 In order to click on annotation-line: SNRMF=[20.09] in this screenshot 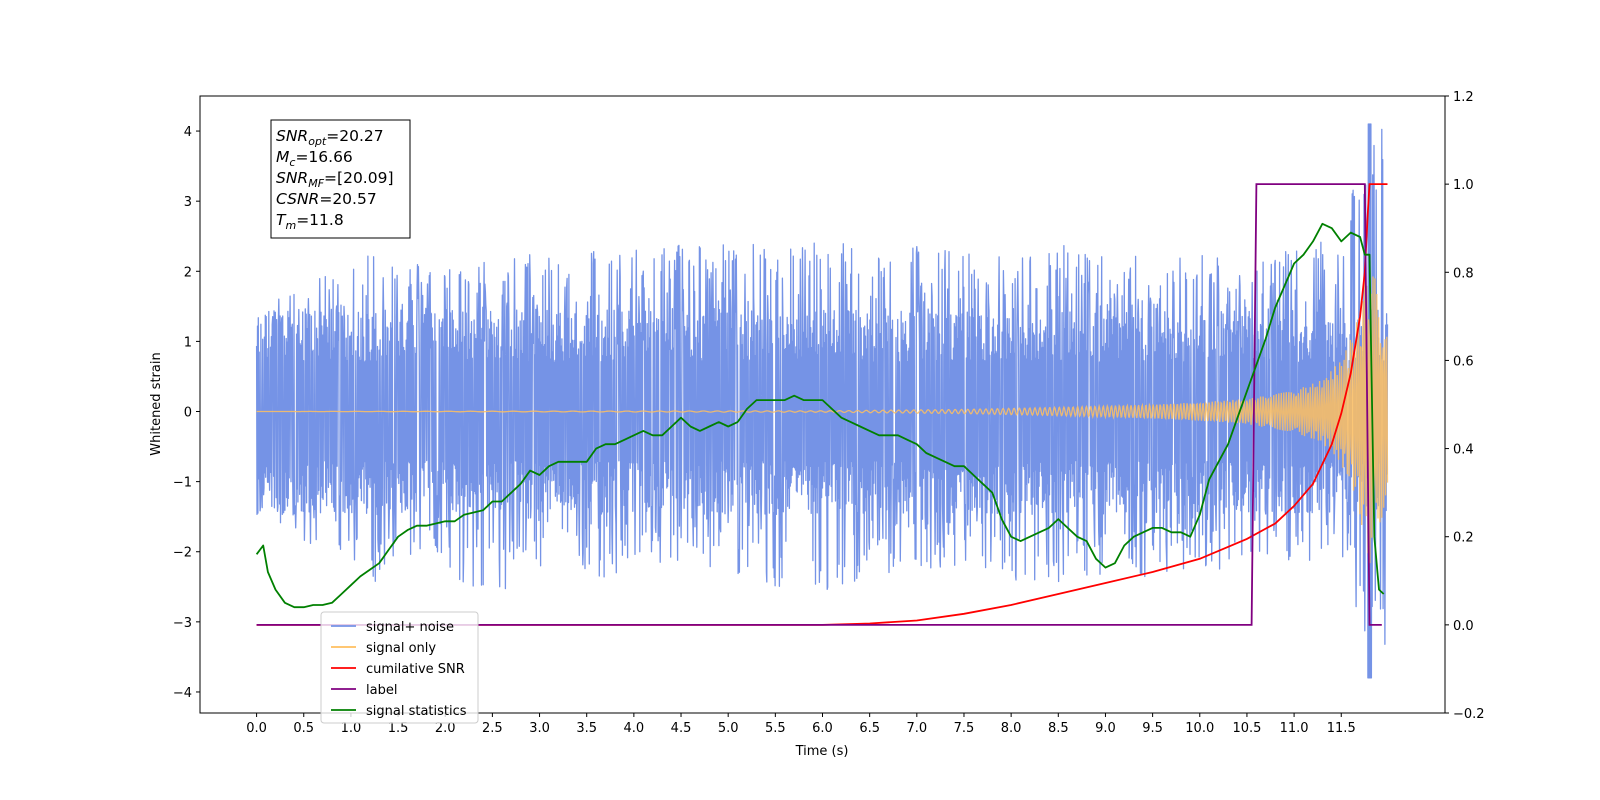, I will do `click(335, 179)`.